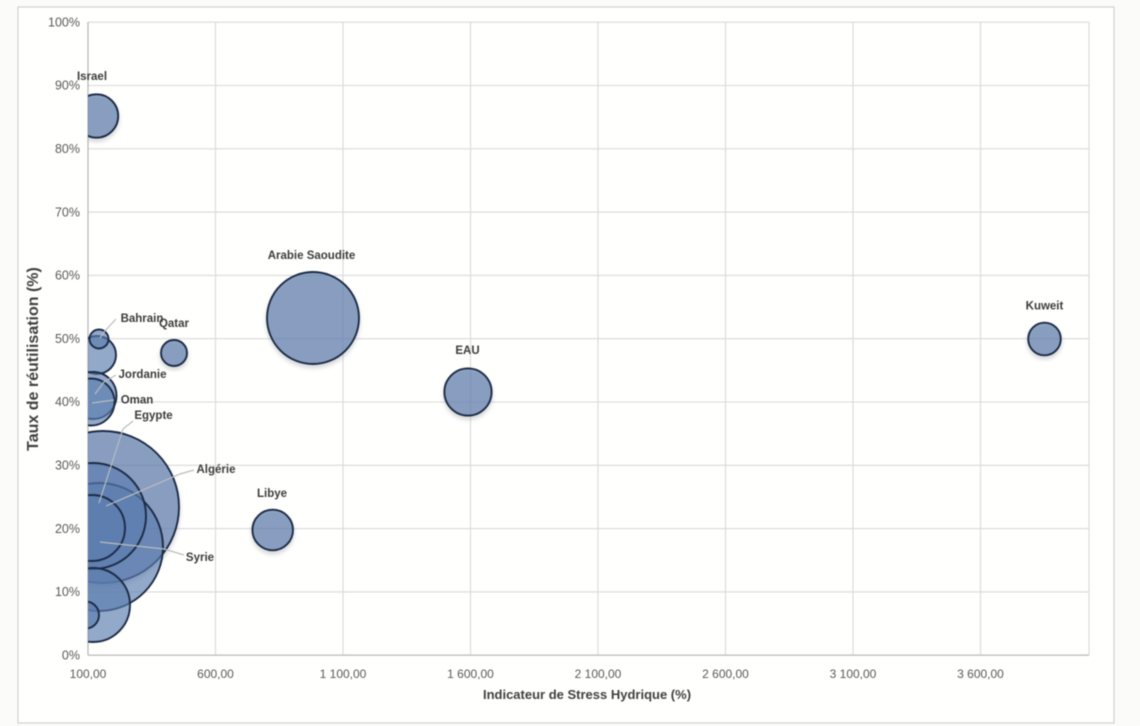 The height and width of the screenshot is (726, 1140). I want to click on svg-text: 2 600,00, so click(725, 674).